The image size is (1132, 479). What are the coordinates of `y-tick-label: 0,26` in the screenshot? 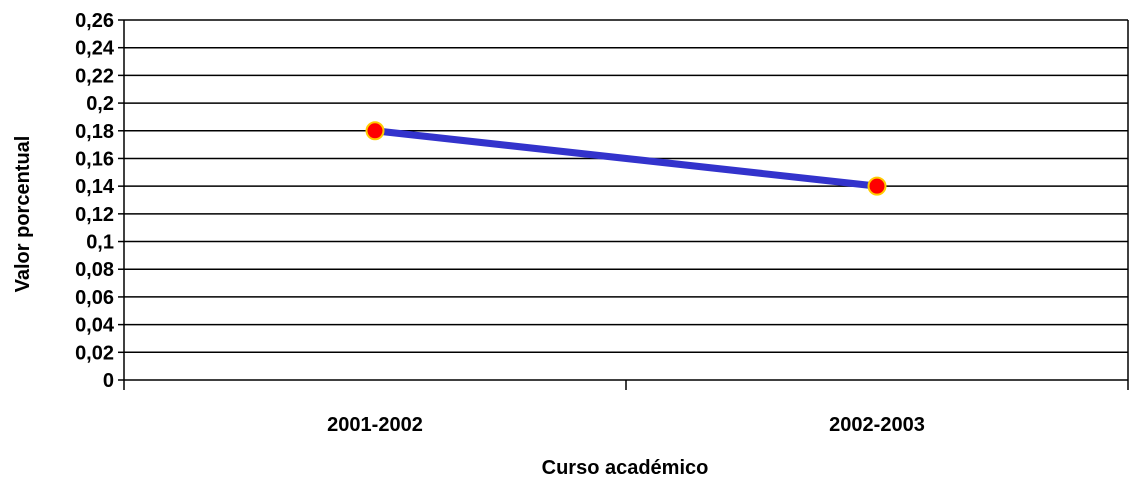 It's located at (94, 21).